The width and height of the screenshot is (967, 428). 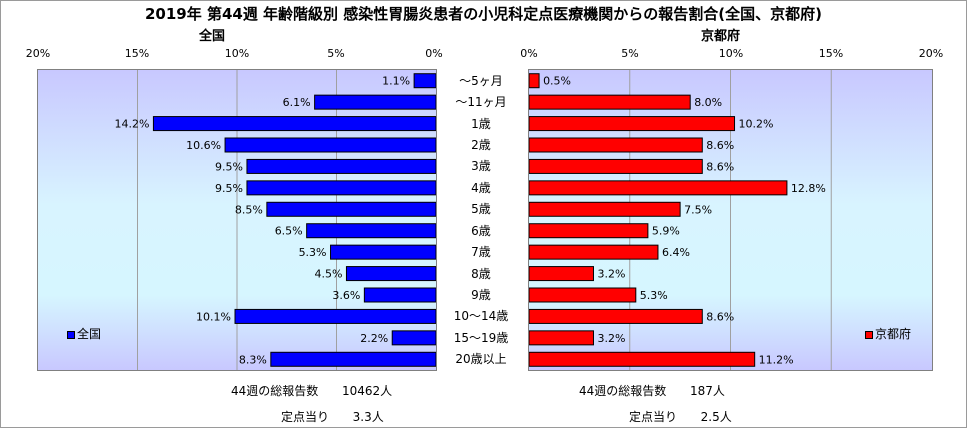 I want to click on category-label-1: ～11ヶ月, so click(x=481, y=102).